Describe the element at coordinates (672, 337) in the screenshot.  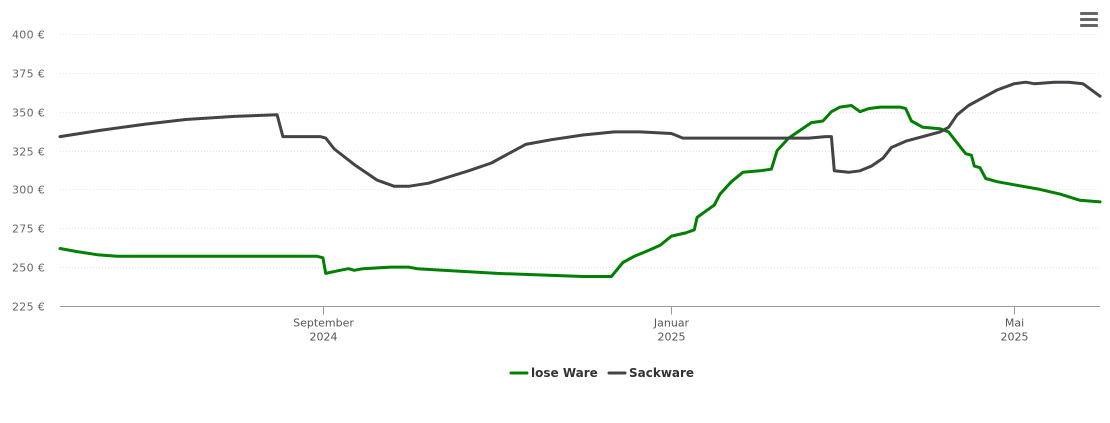
I see `x-tick-year-1: 2025` at that location.